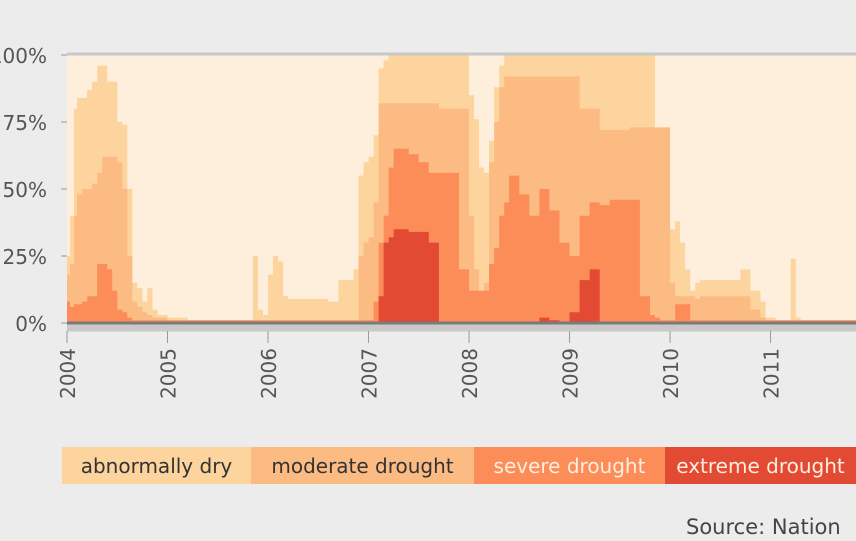 The width and height of the screenshot is (856, 541). I want to click on legend-item-severe-drought: severe drought, so click(569, 465).